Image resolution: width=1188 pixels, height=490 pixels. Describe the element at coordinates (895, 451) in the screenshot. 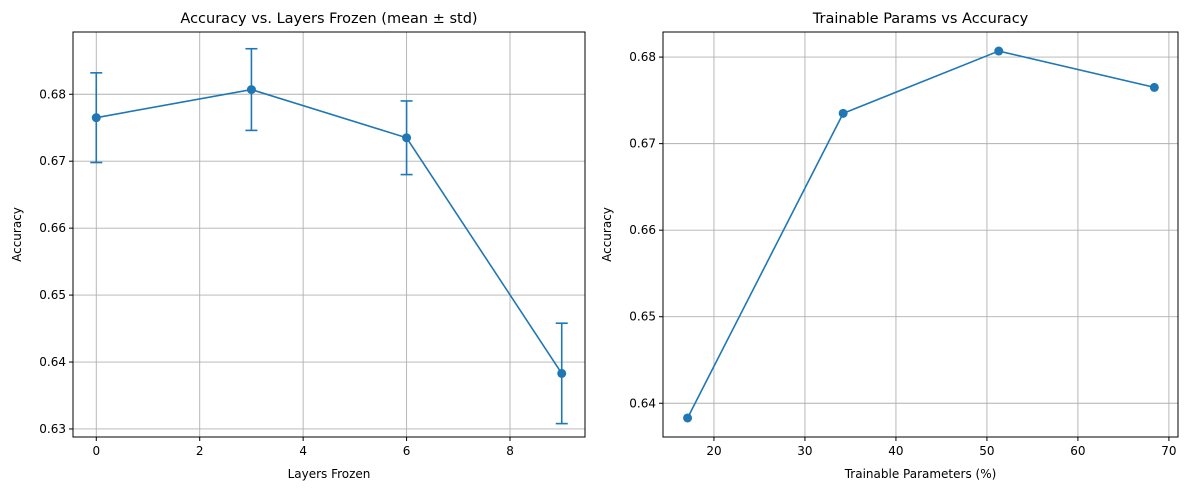

I see `x-tick-label: 40` at that location.